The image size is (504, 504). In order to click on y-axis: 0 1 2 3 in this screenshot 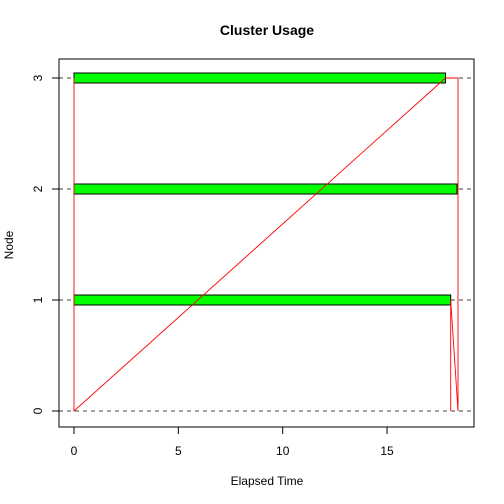, I will do `click(45, 244)`.